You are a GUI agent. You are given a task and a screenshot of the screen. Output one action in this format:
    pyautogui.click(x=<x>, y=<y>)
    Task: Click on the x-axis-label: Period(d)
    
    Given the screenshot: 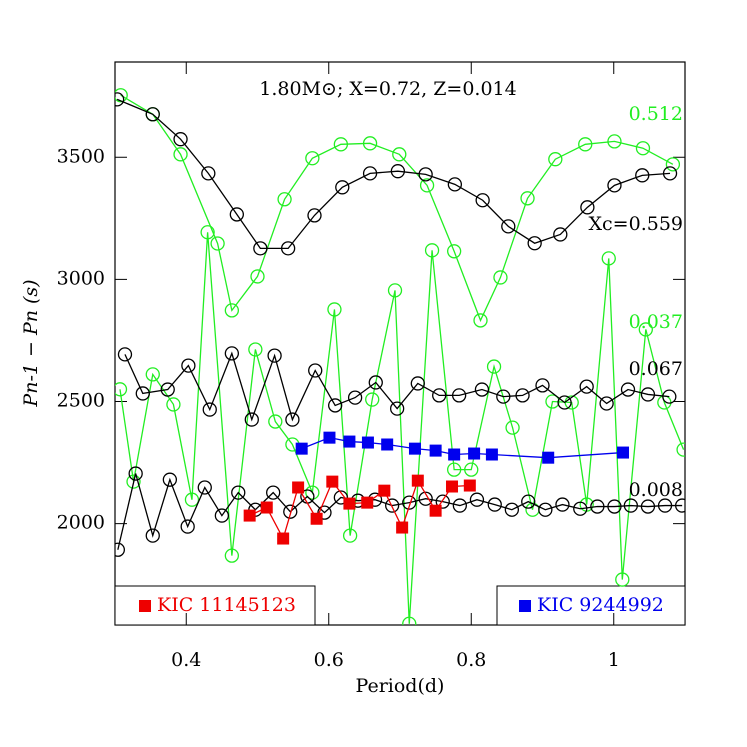 What is the action you would take?
    pyautogui.click(x=400, y=686)
    